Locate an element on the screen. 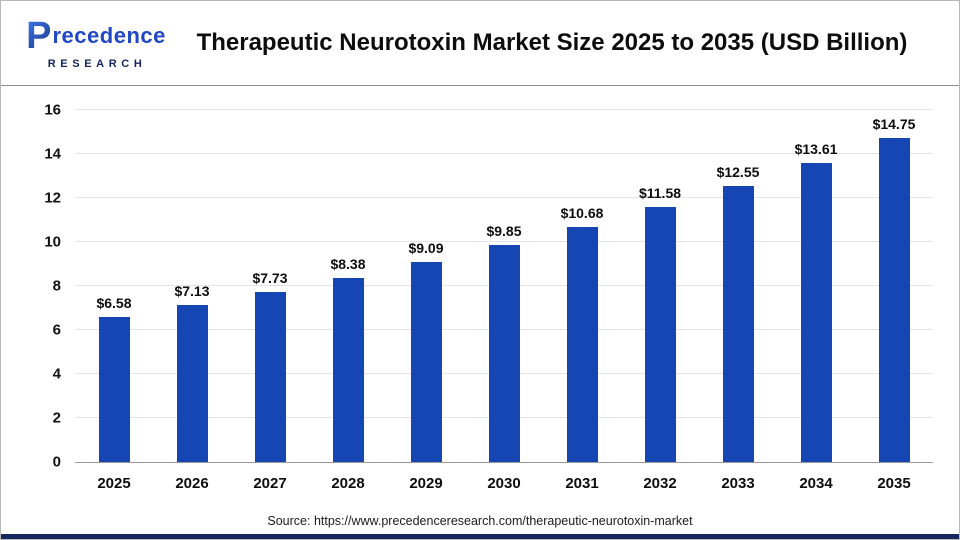  x-tick-label: 2034 is located at coordinates (816, 483).